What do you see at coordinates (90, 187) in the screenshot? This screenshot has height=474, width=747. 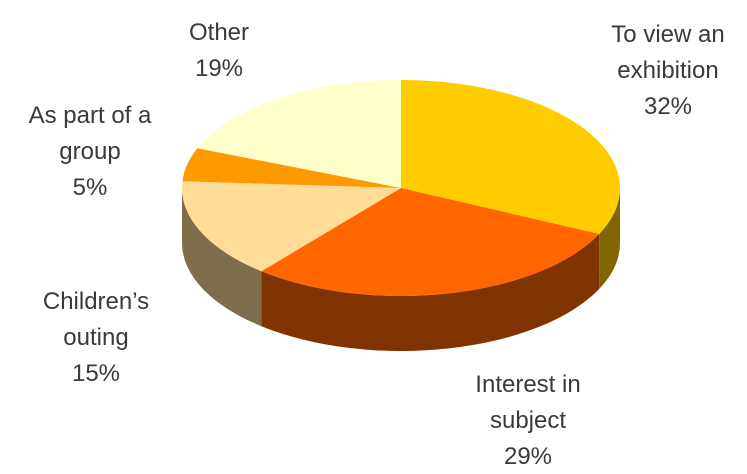 I see `pie-value-label-3: 5%` at bounding box center [90, 187].